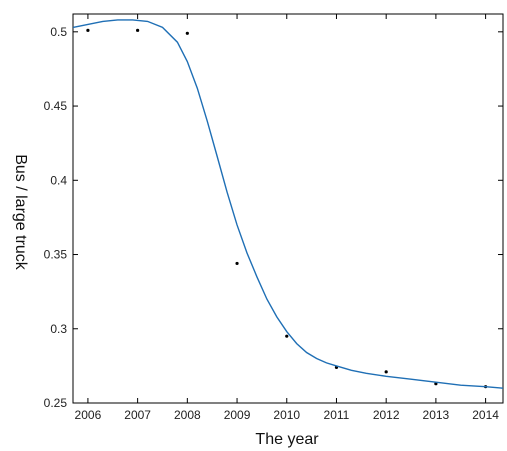 This screenshot has width=507, height=451. What do you see at coordinates (137, 415) in the screenshot?
I see `x-tick-label: 2007` at bounding box center [137, 415].